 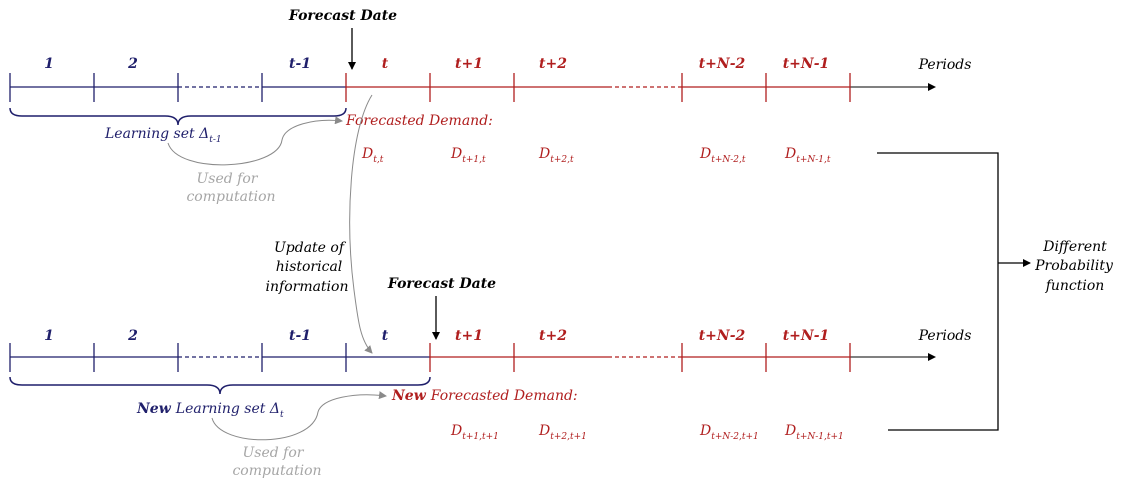 What do you see at coordinates (807, 155) in the screenshot?
I see `top-demand-value: Dt+N-1,t` at bounding box center [807, 155].